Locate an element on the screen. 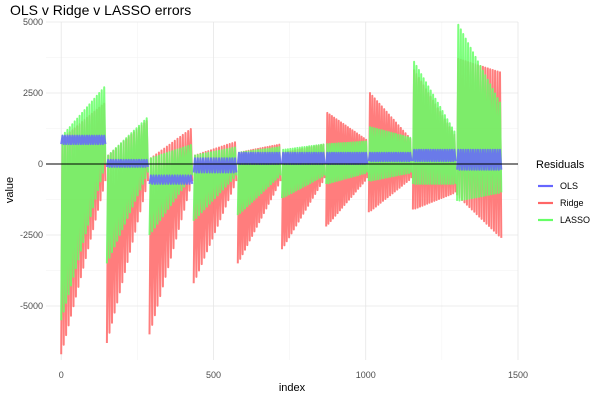  legend-label-lasso: LASSO is located at coordinates (575, 220).